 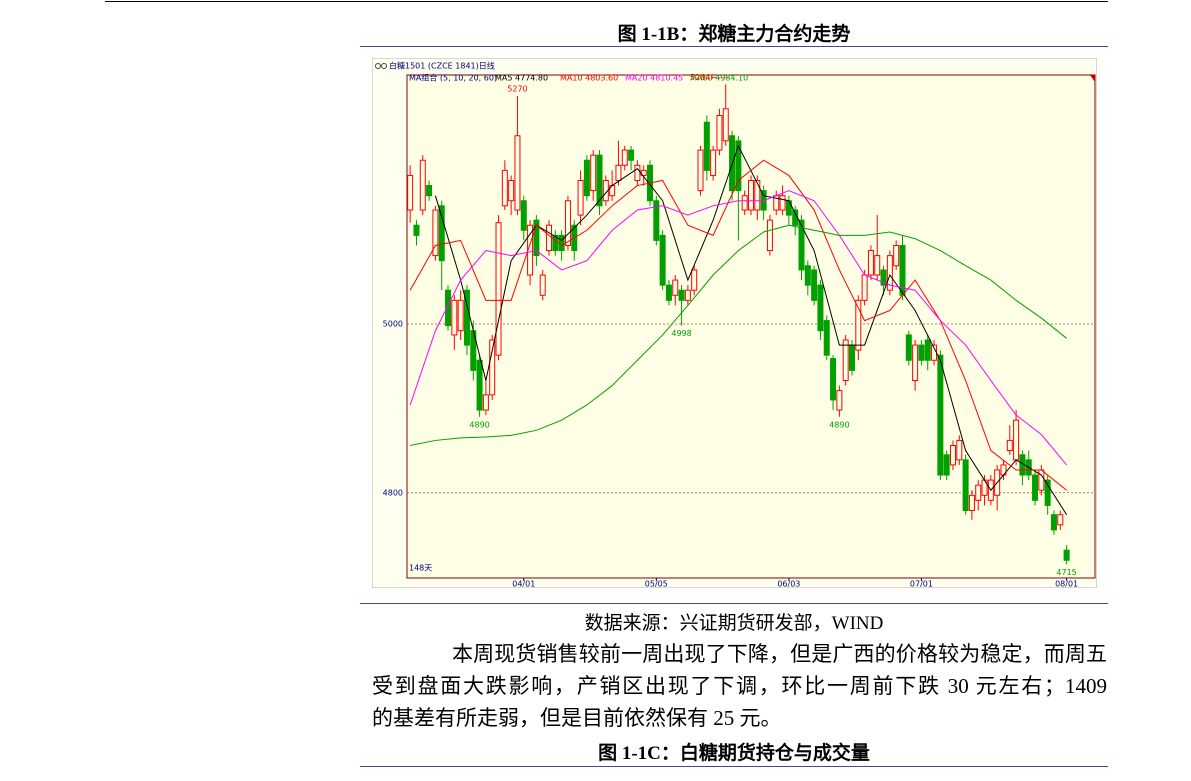 What do you see at coordinates (734, 753) in the screenshot?
I see `figure-caption: 图 1-1C：白糖期货持仓与成交量` at bounding box center [734, 753].